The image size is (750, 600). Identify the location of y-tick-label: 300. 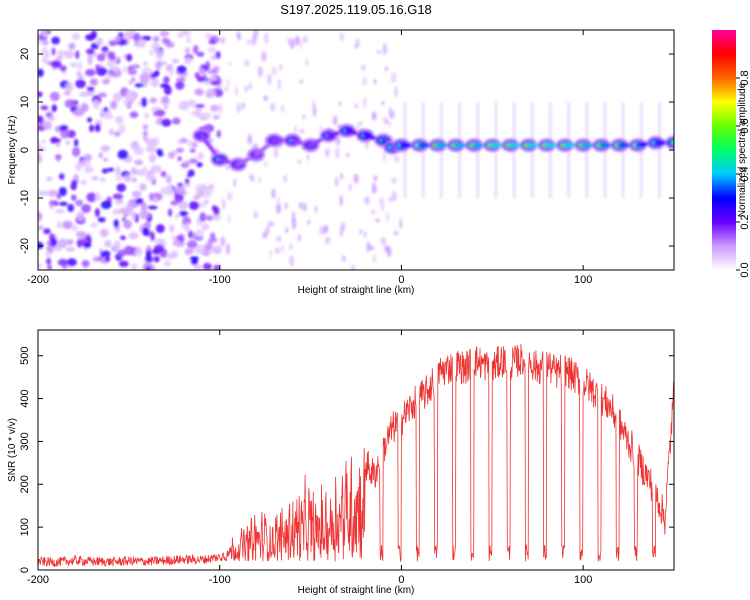
(25, 441).